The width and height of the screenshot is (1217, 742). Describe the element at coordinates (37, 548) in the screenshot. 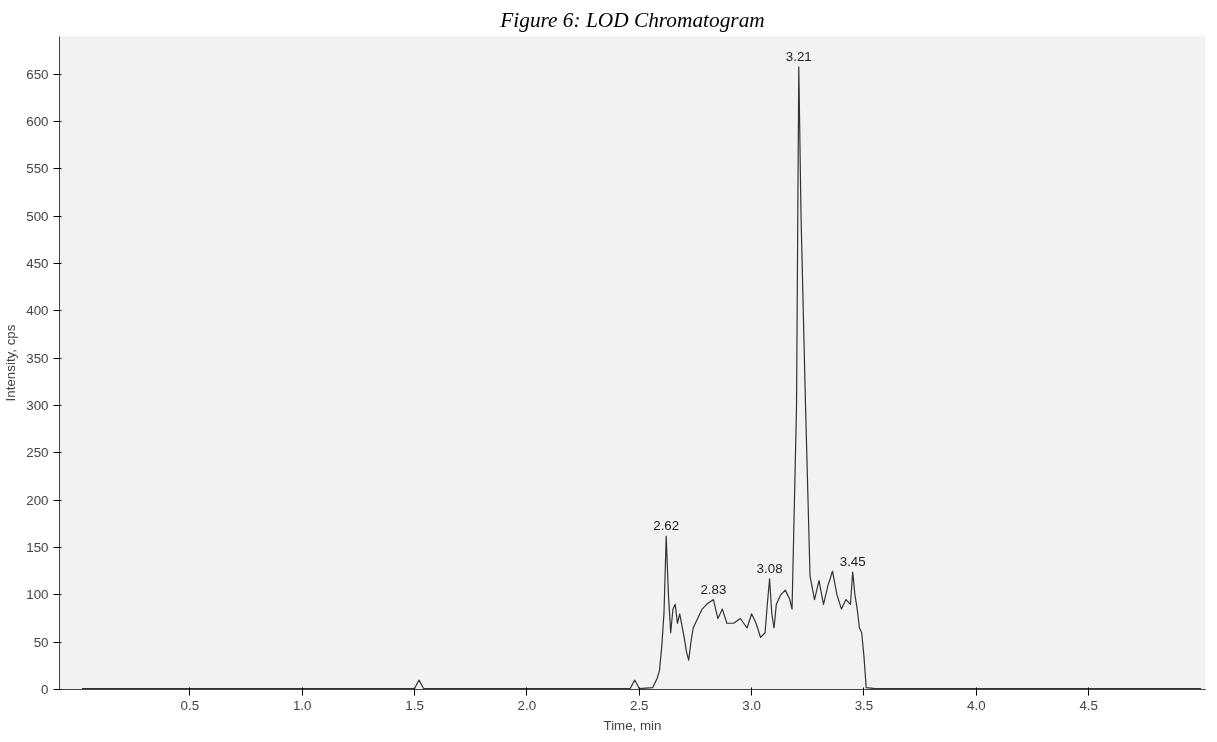

I see `y-tick-label: 150` at that location.